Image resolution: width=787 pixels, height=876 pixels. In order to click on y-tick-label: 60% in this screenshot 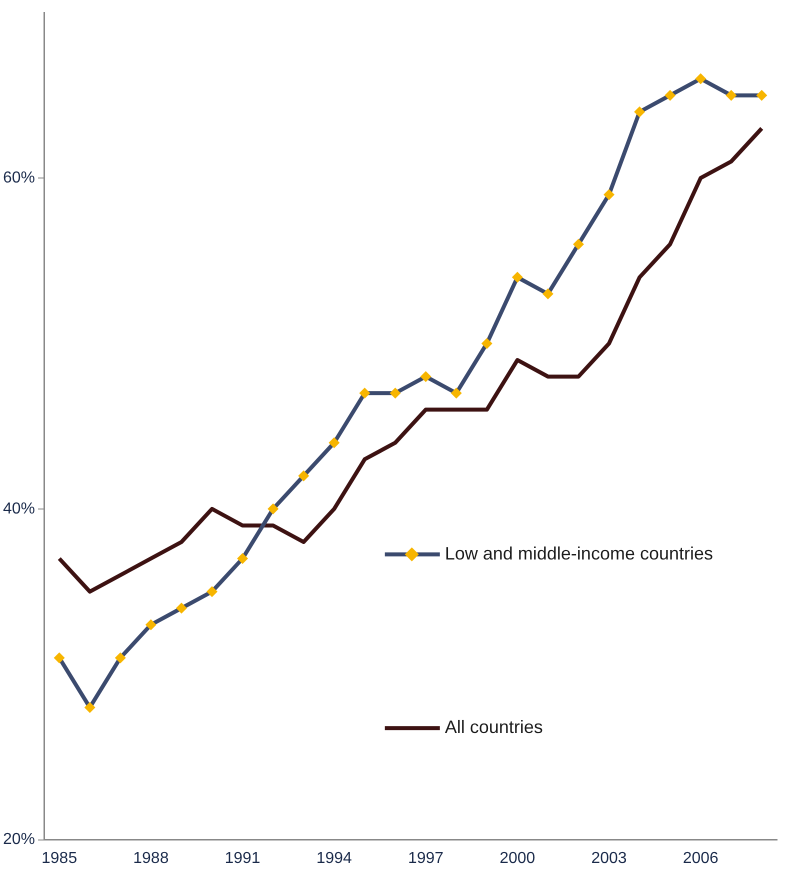, I will do `click(19, 177)`.